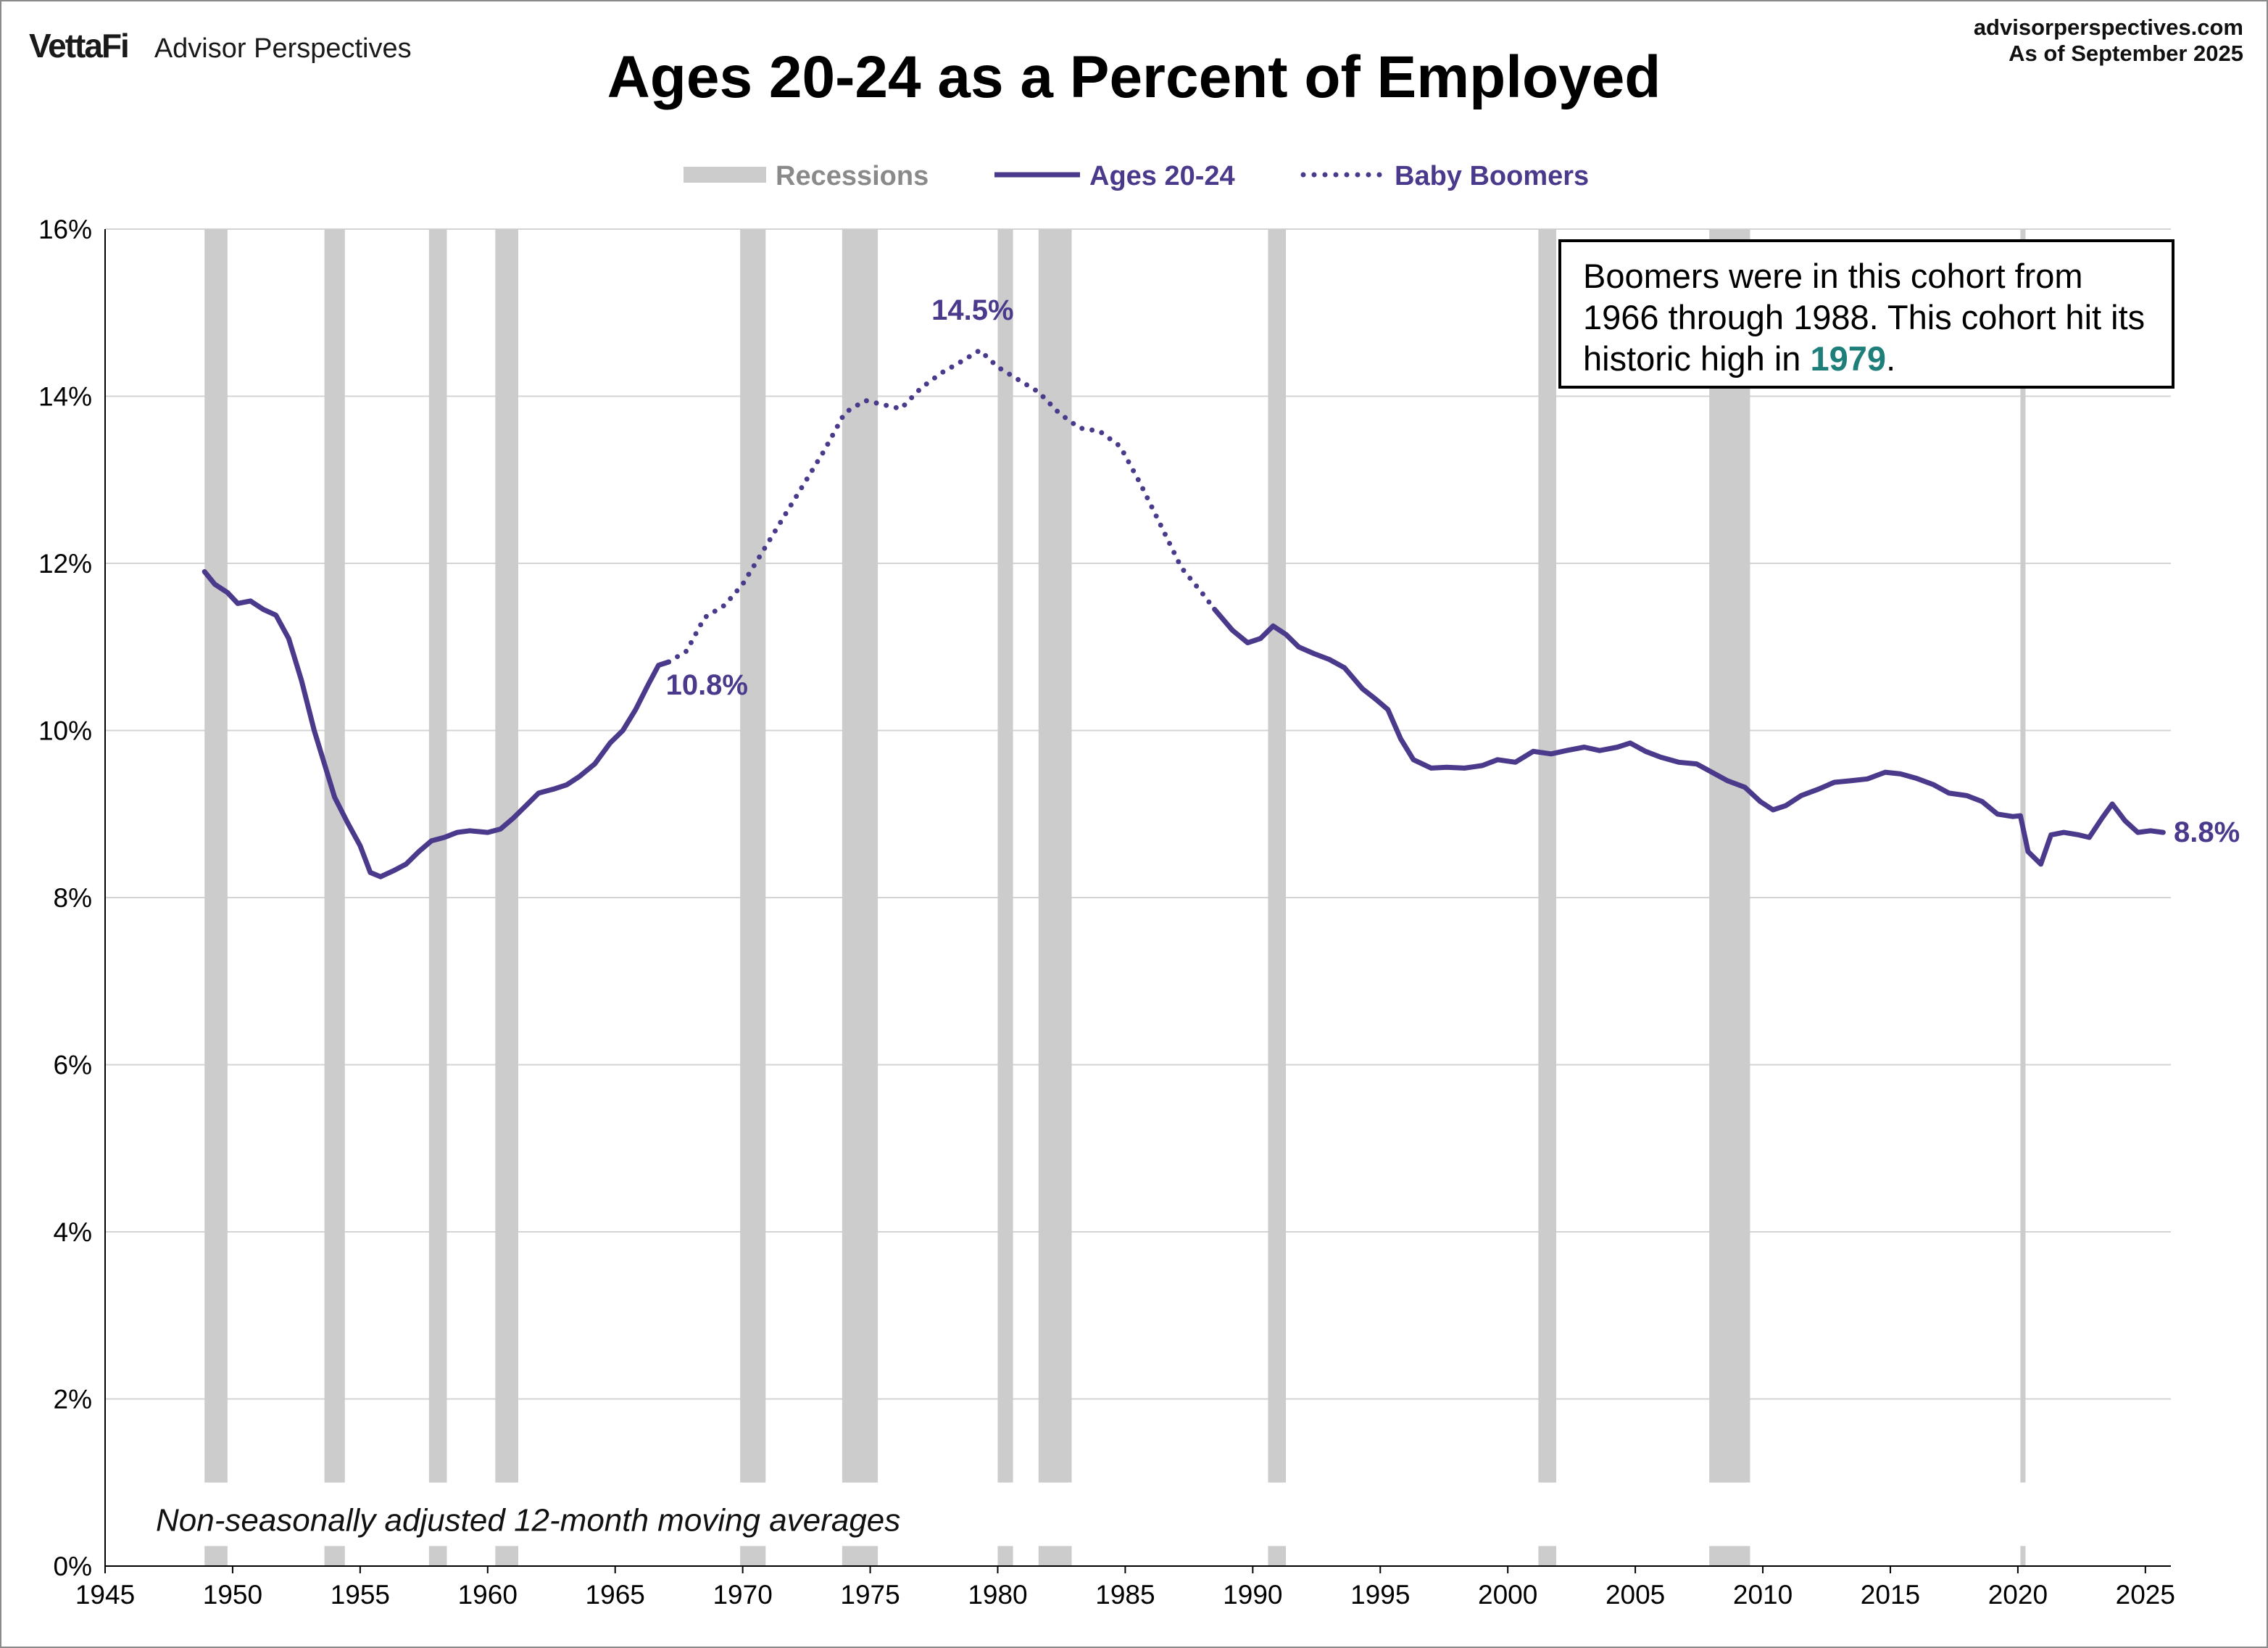  Describe the element at coordinates (2207, 832) in the screenshot. I see `last-value-label: 8.8%` at that location.